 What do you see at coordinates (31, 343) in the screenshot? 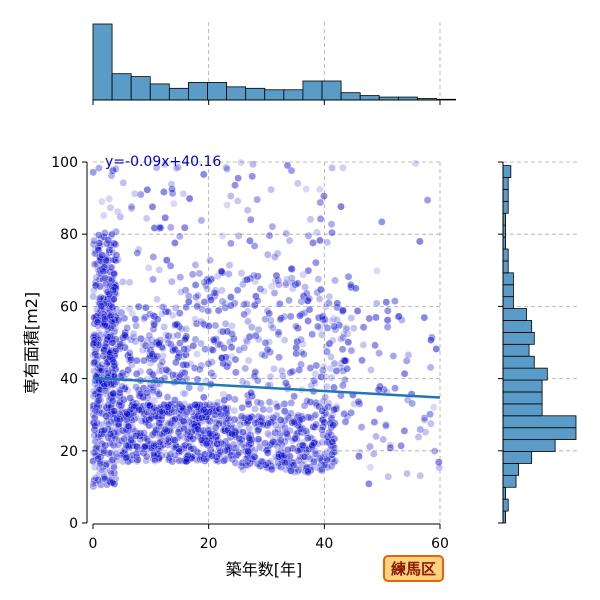
I see `y-axis-label: 専有面積[m2]` at bounding box center [31, 343].